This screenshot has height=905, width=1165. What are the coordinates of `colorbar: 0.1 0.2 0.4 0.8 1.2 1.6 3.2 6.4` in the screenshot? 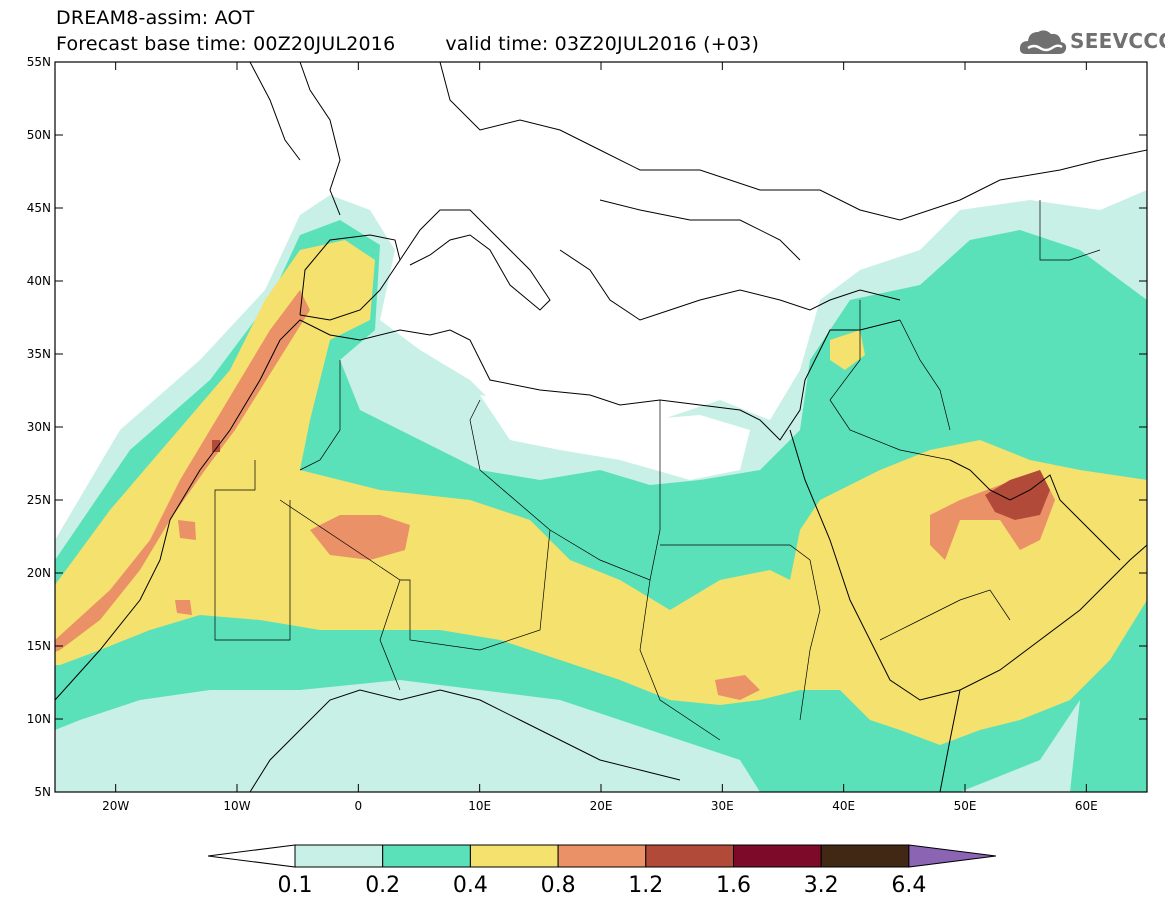 It's located at (601, 871).